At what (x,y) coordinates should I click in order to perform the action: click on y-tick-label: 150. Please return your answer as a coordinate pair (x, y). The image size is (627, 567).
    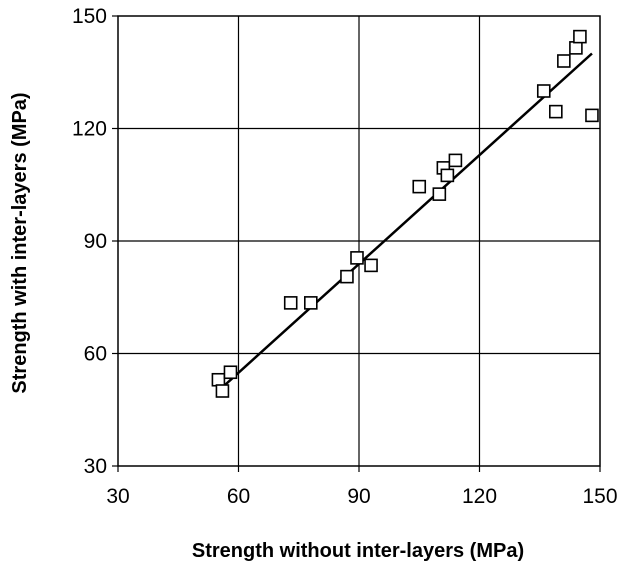
    Looking at the image, I should click on (89, 16).